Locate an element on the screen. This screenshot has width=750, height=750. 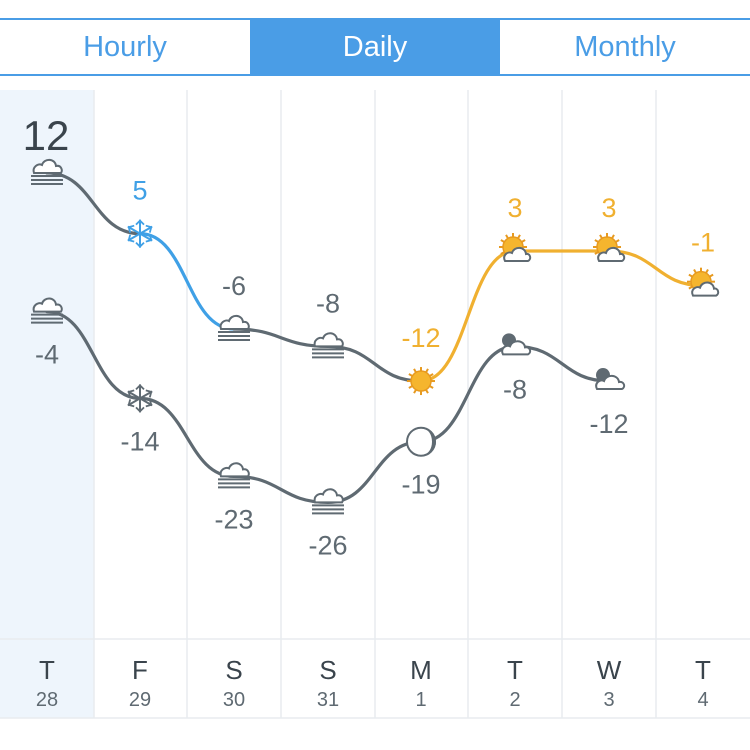
day-column: W3 is located at coordinates (609, 683).